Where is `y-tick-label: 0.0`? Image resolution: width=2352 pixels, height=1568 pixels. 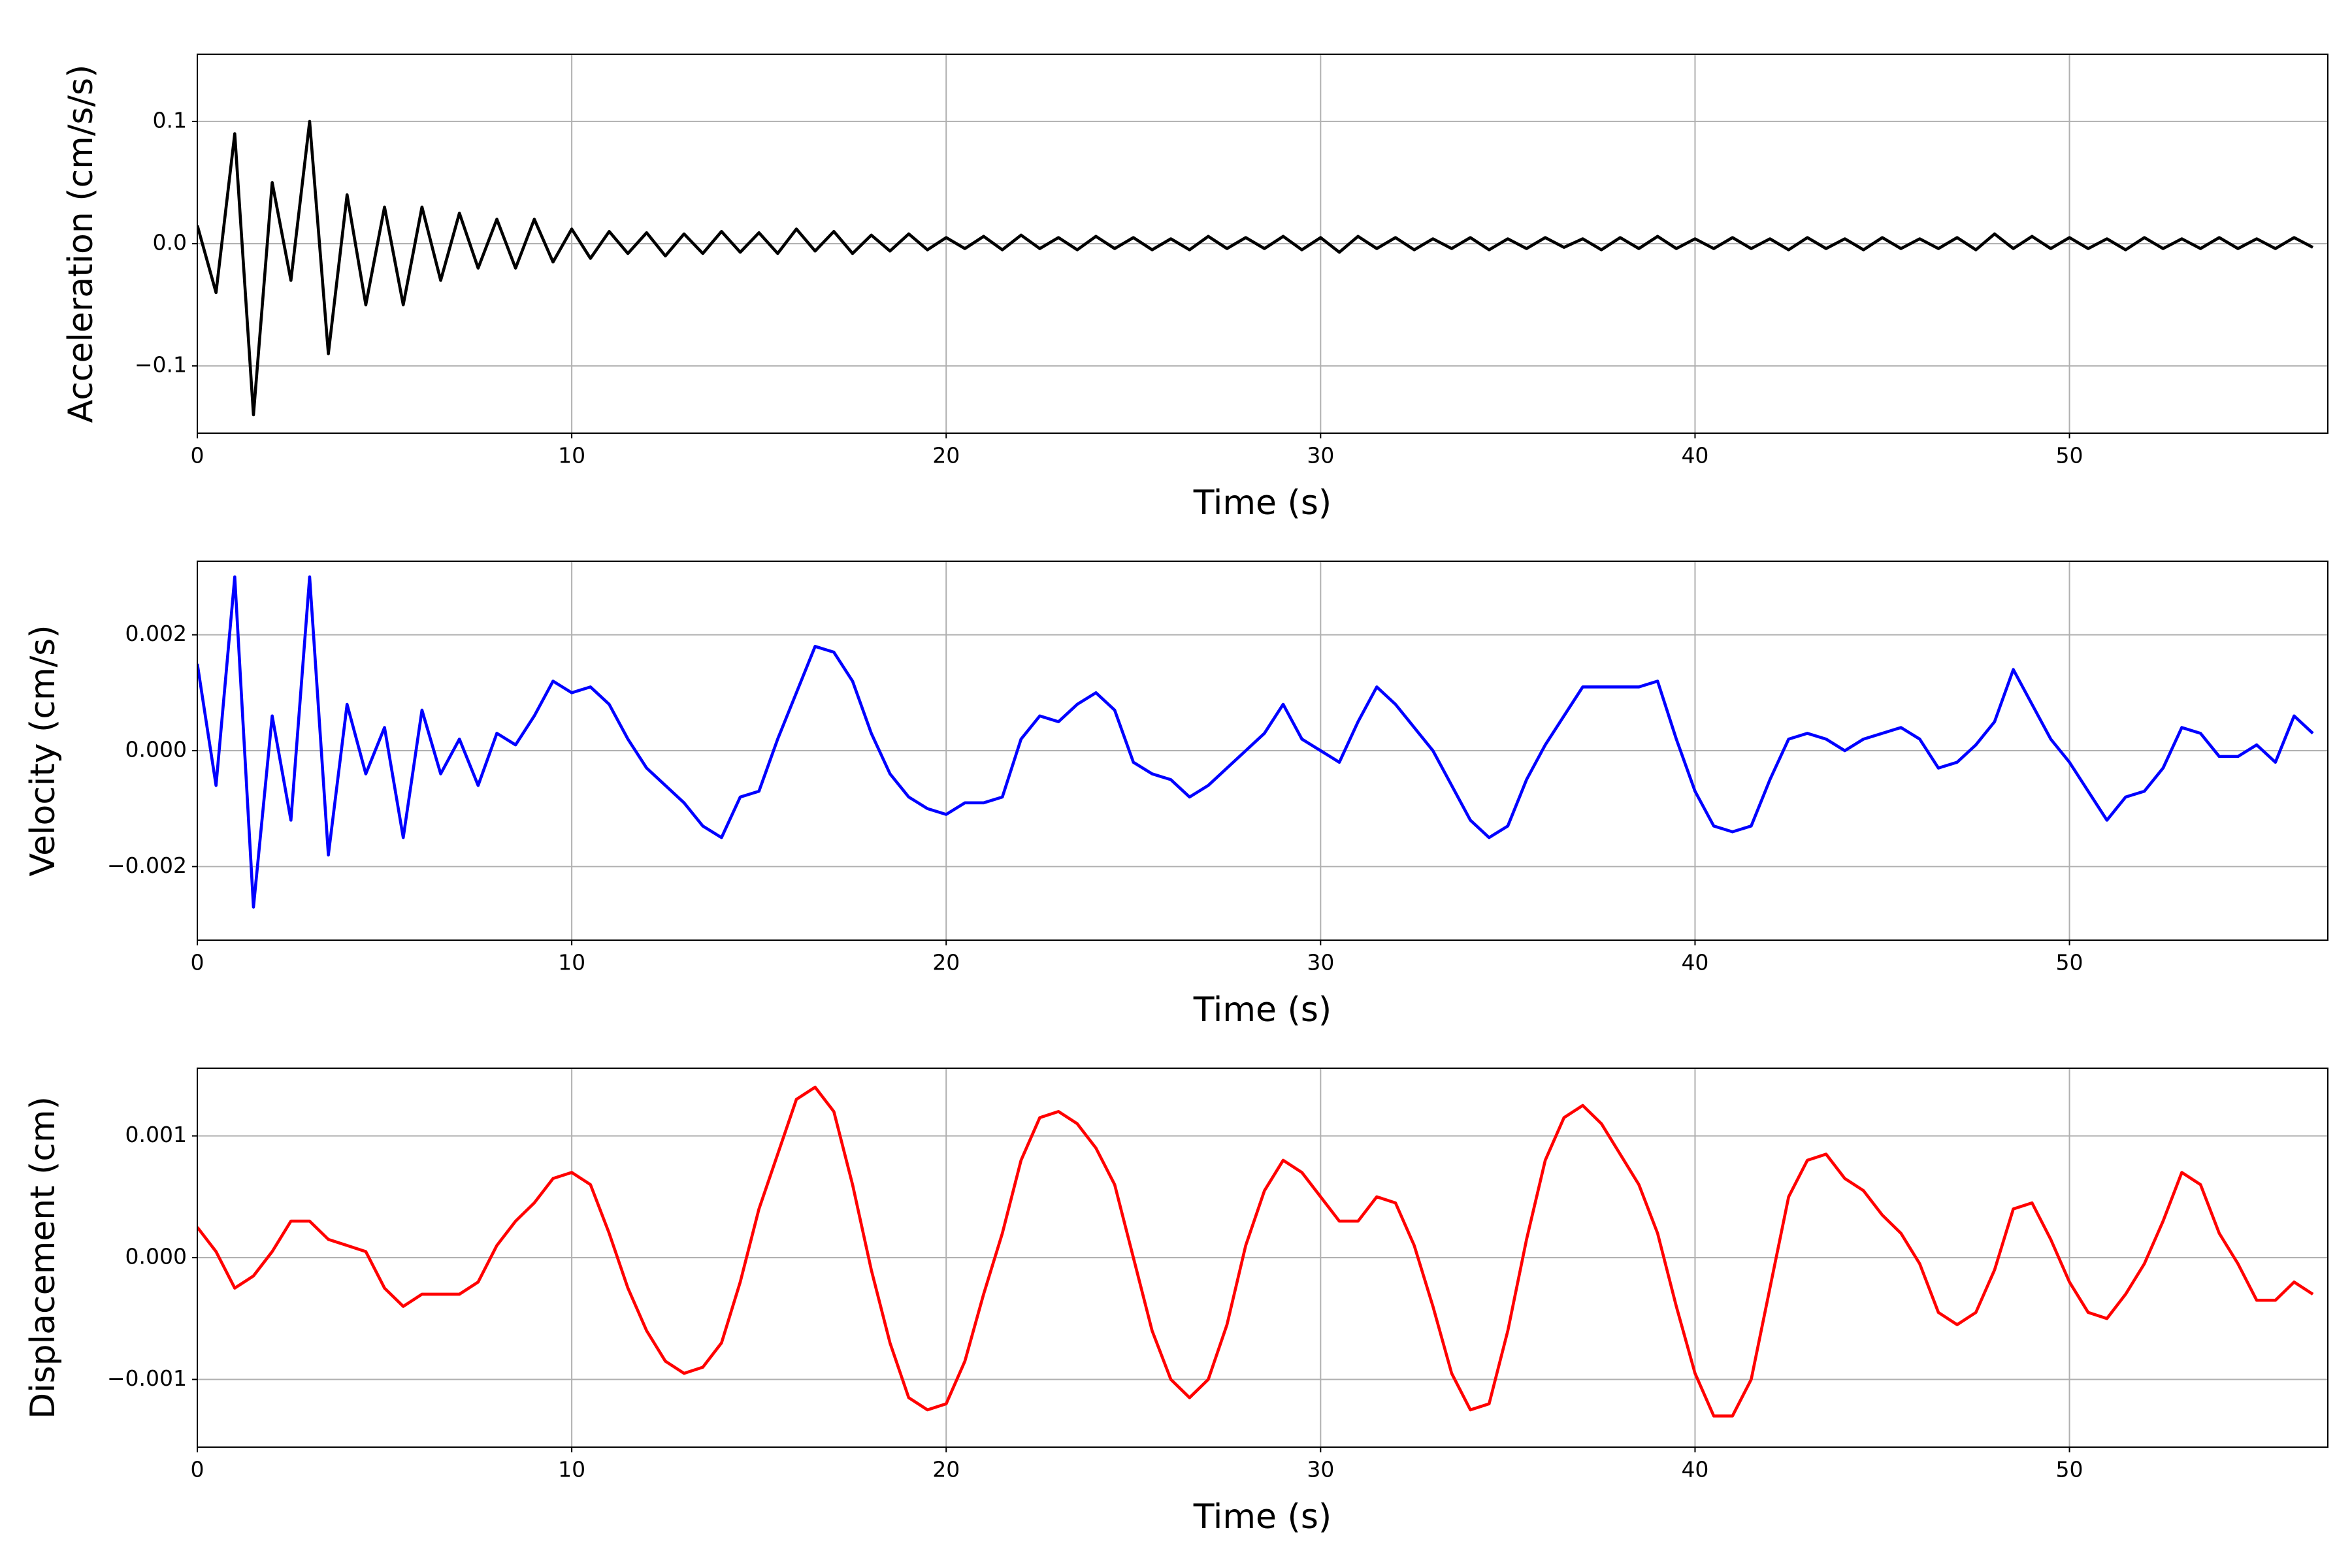
y-tick-label: 0.0 is located at coordinates (170, 242).